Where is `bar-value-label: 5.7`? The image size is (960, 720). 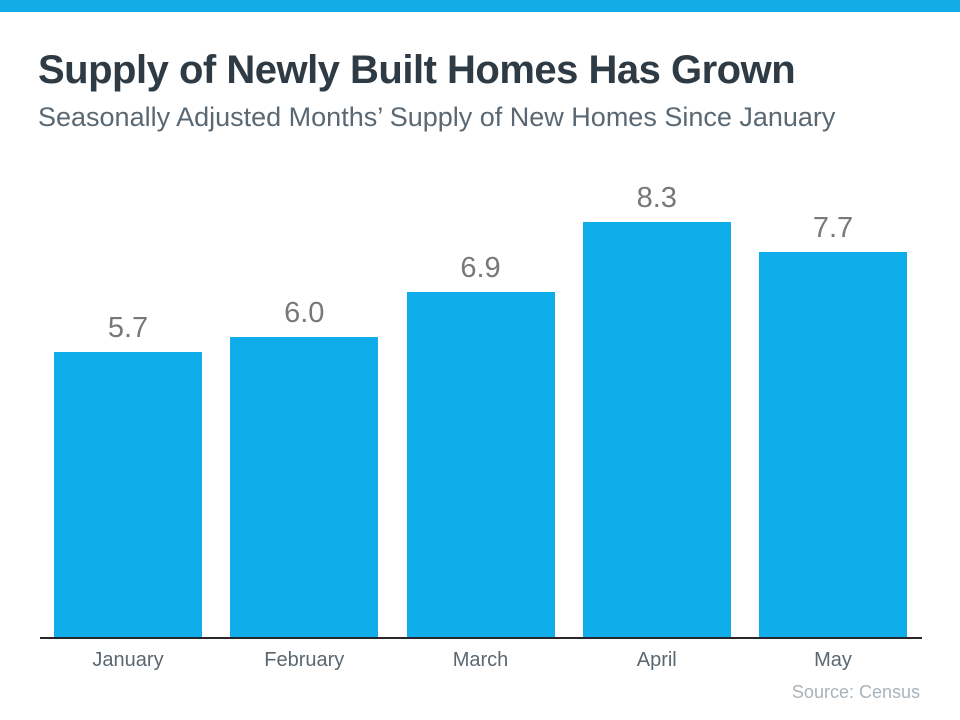 bar-value-label: 5.7 is located at coordinates (128, 328).